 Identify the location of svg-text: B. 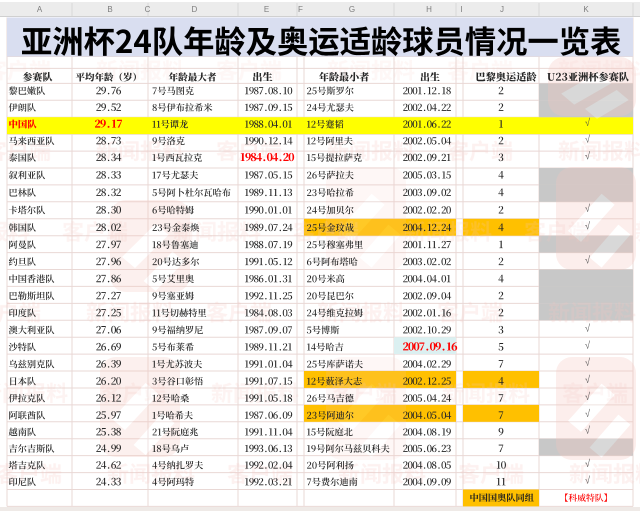
(109, 9).